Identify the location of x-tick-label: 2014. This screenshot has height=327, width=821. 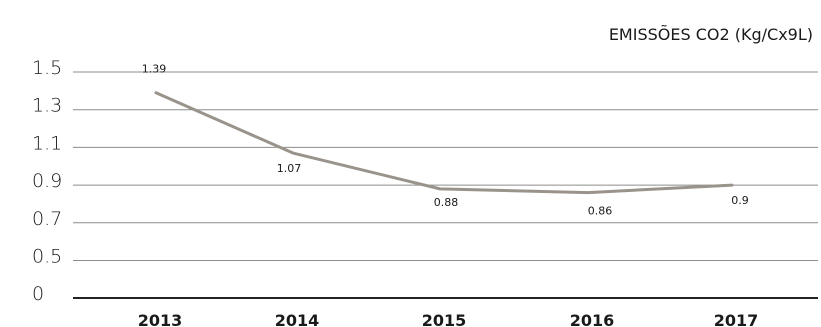
(297, 319).